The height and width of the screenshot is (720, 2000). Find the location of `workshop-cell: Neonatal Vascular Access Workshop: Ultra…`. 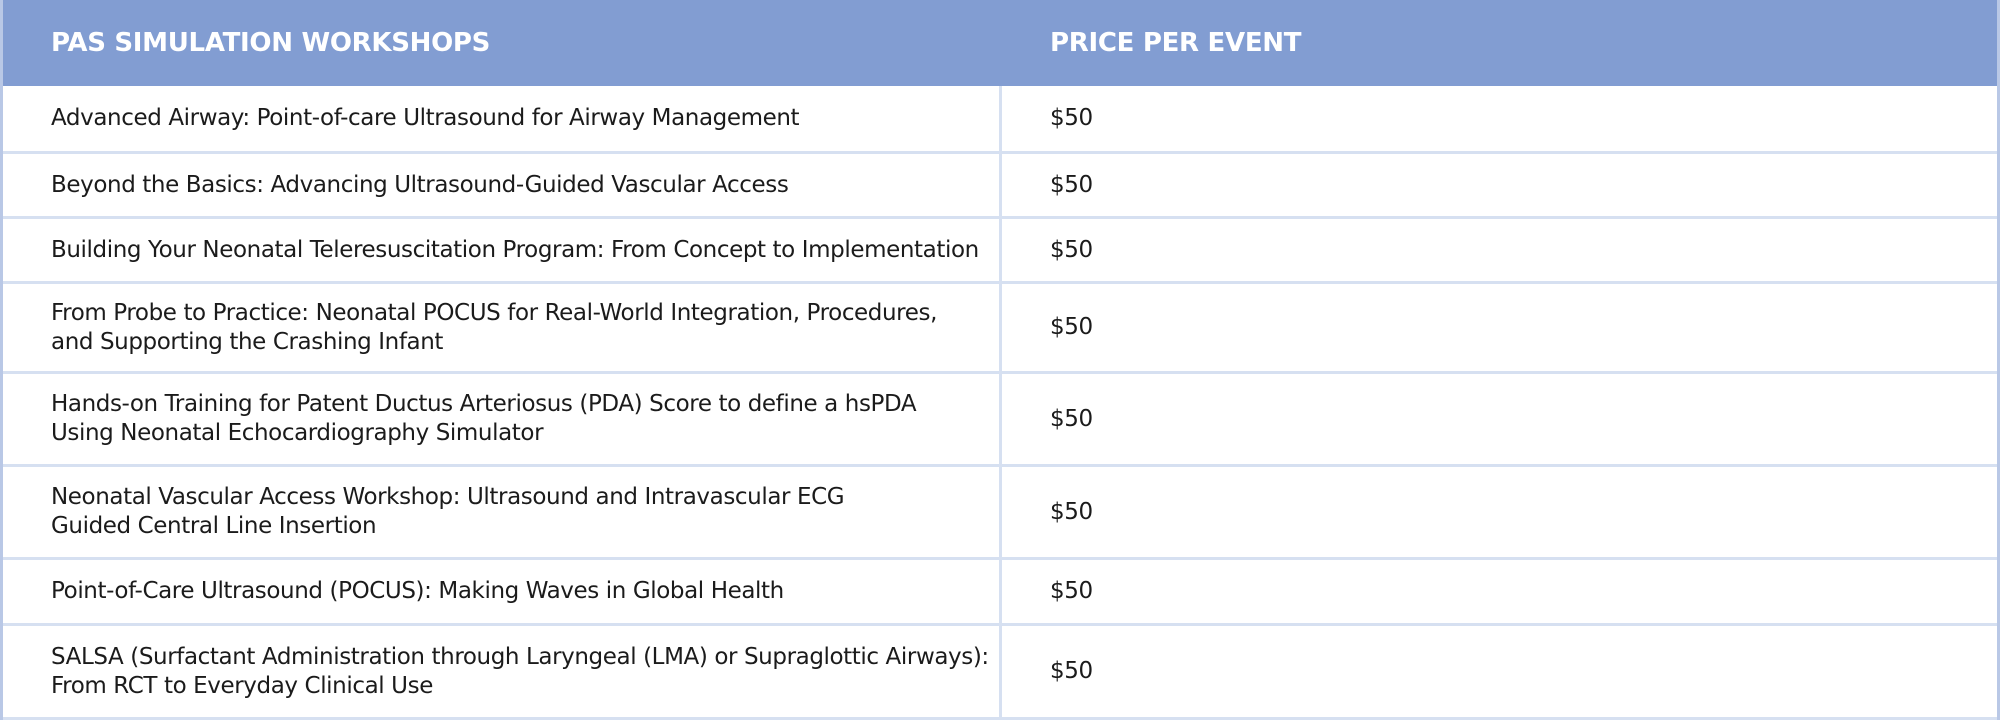

workshop-cell: Neonatal Vascular Access Workshop: Ultra… is located at coordinates (521, 512).